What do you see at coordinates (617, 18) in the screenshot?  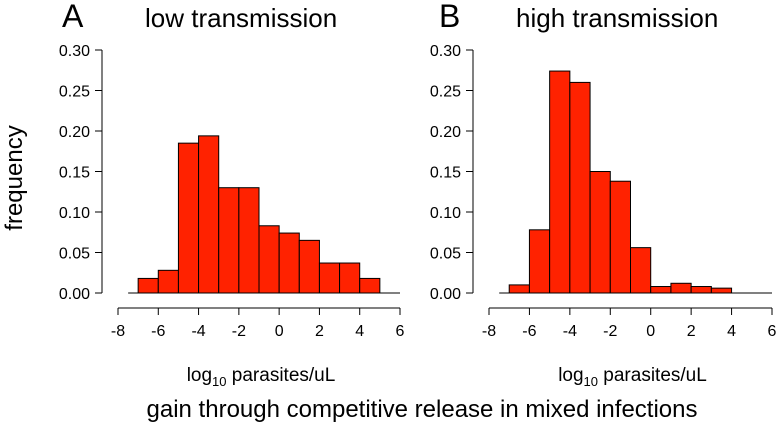 I see `panel-title: high transmission` at bounding box center [617, 18].